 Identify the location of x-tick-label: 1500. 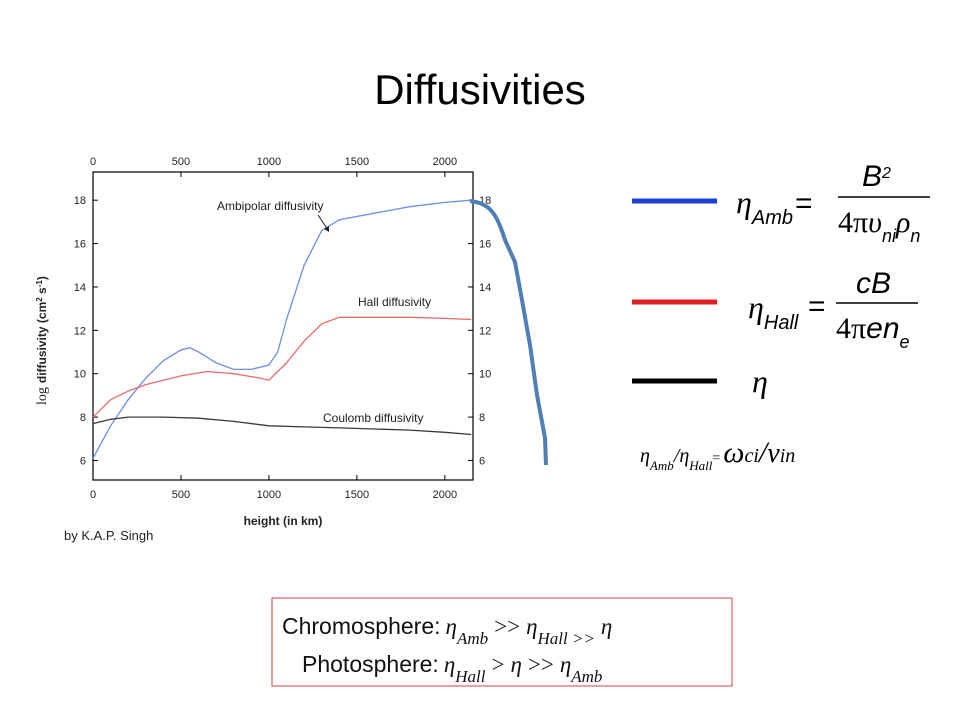
(357, 495).